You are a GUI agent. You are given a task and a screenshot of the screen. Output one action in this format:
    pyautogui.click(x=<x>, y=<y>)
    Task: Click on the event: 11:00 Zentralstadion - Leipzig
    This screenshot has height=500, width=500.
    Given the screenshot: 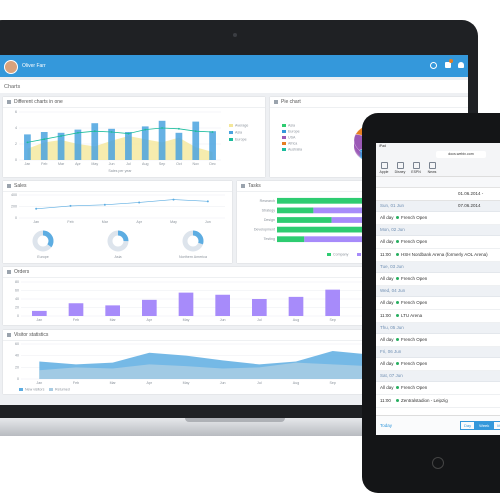 What is the action you would take?
    pyautogui.click(x=438, y=401)
    